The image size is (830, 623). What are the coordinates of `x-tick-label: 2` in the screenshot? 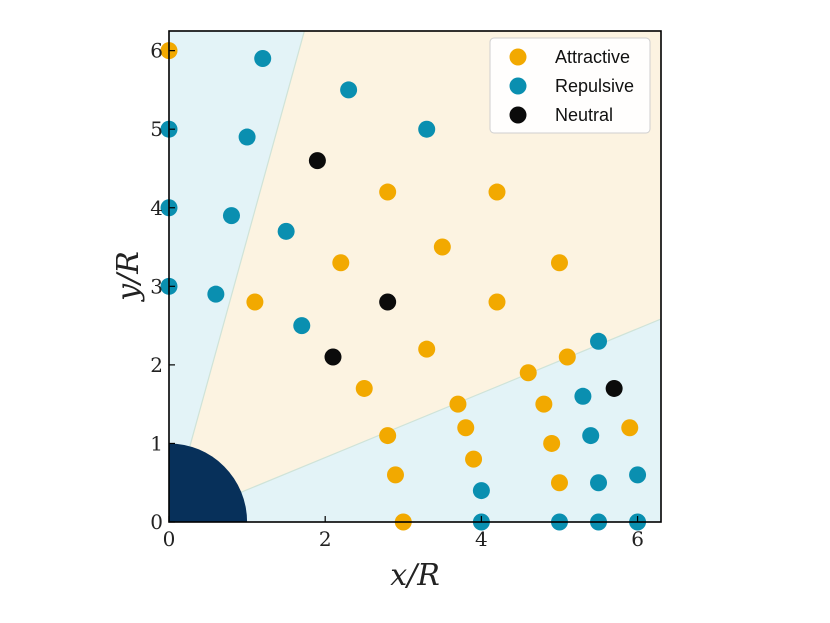 It's located at (325, 539).